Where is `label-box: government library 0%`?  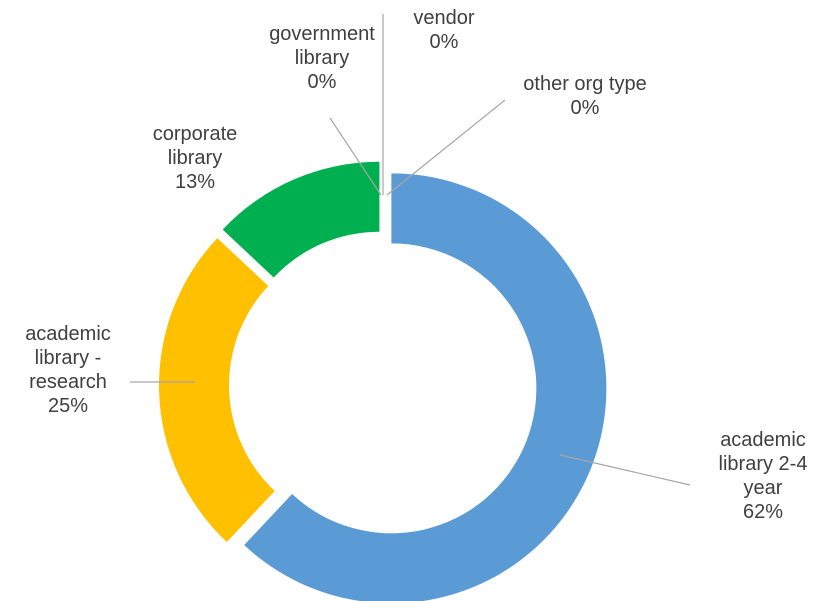
label-box: government library 0% is located at coordinates (322, 58).